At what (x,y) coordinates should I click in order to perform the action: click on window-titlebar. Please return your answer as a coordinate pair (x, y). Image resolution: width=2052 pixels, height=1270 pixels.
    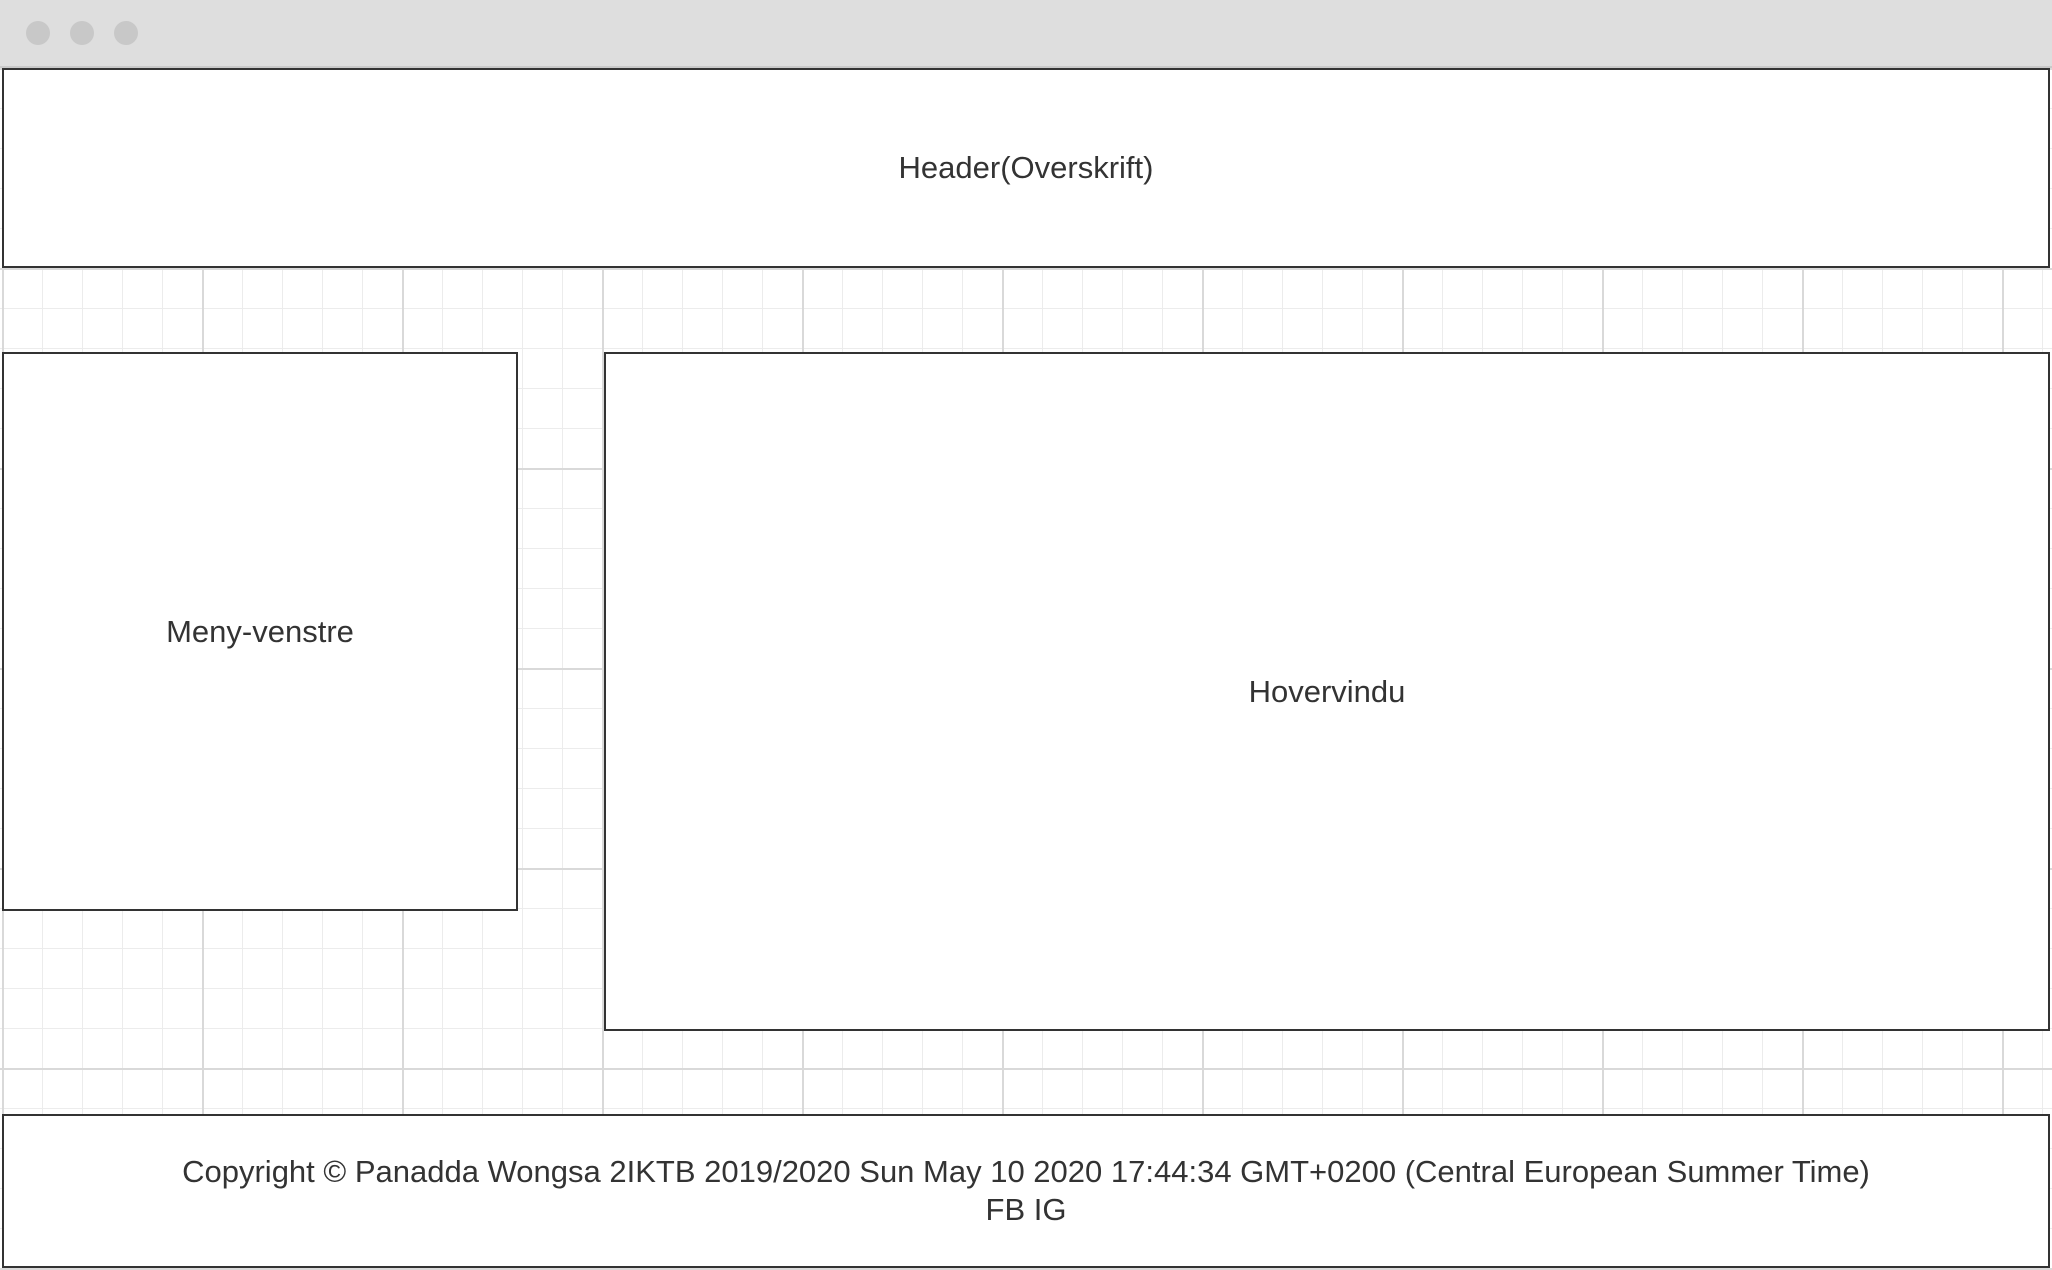
    Looking at the image, I should click on (1026, 34).